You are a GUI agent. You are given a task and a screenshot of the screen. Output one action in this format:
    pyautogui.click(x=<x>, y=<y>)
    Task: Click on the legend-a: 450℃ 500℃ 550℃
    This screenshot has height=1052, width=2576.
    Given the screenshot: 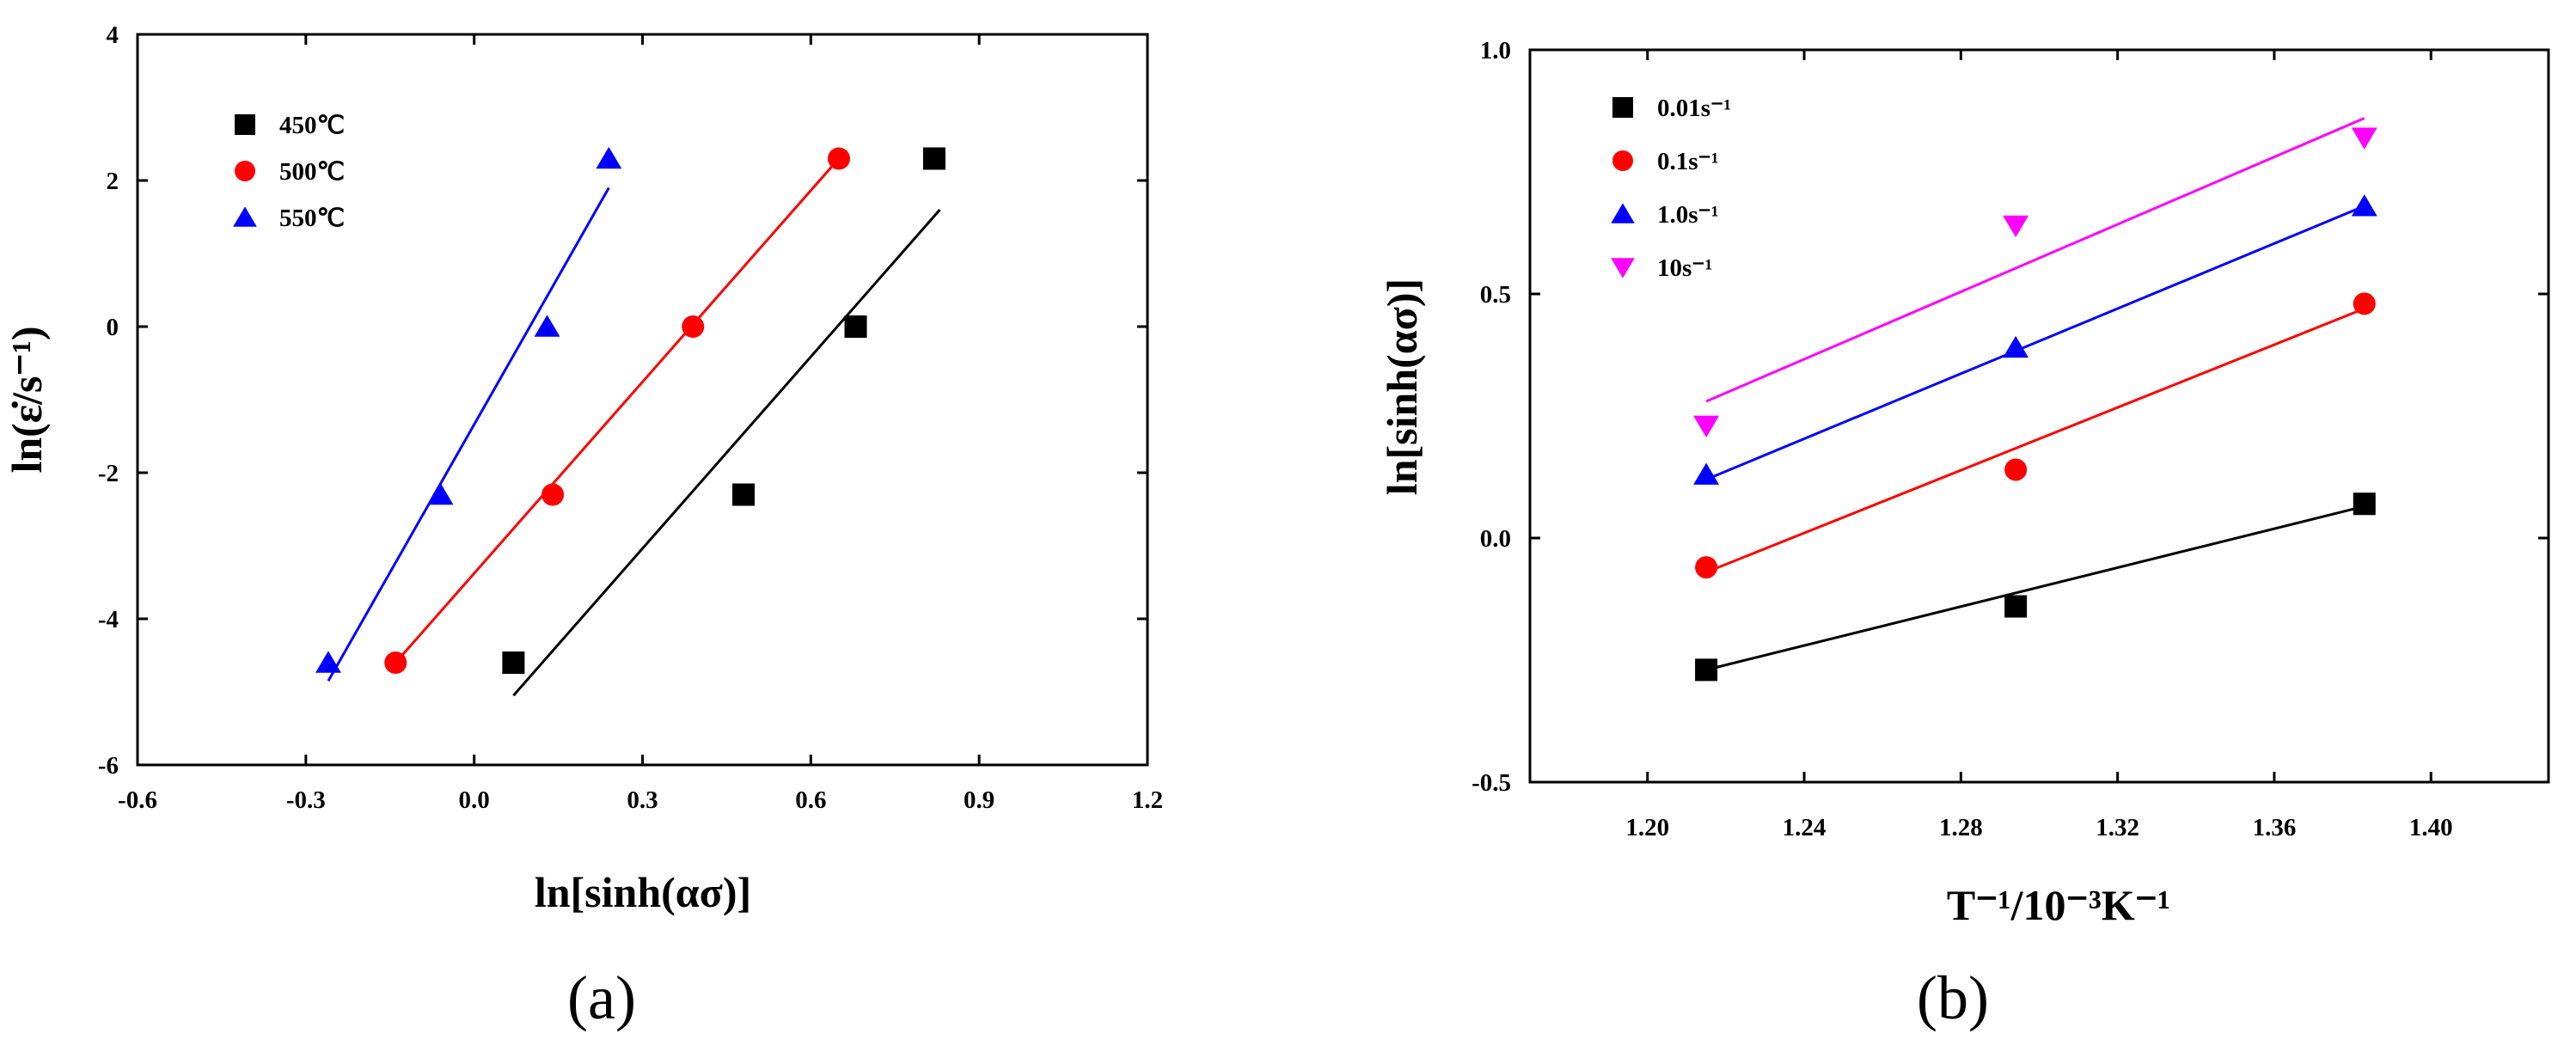 What is the action you would take?
    pyautogui.click(x=289, y=172)
    